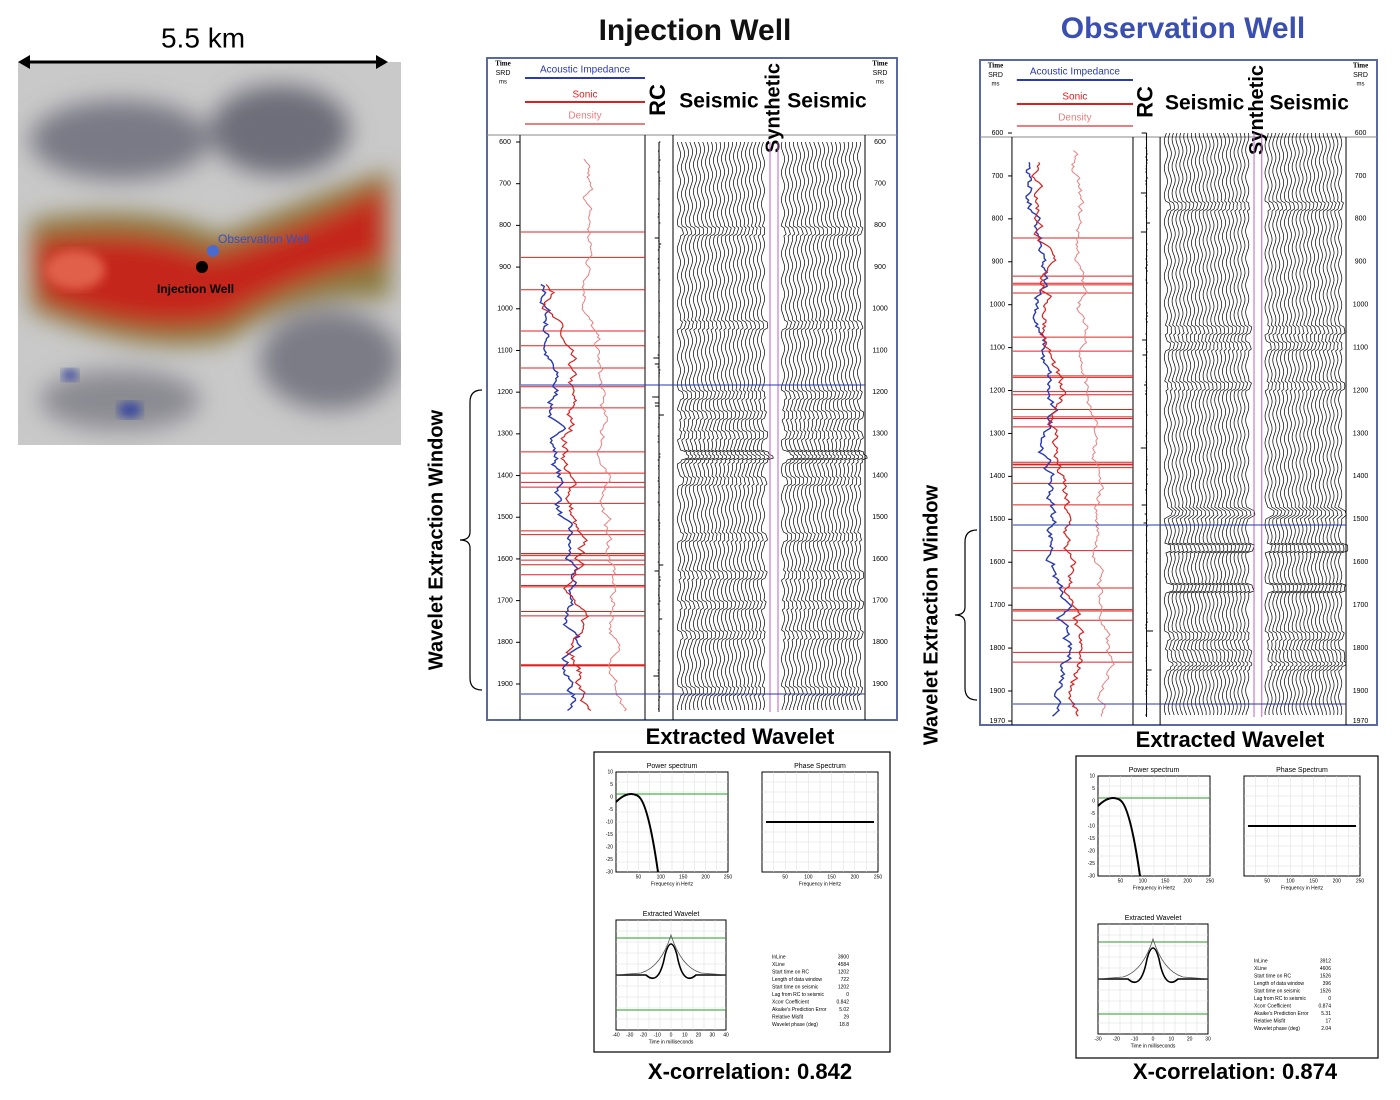 Image resolution: width=1400 pixels, height=1100 pixels. What do you see at coordinates (788, 1017) in the screenshot?
I see `stat-name: Relative Misfit` at bounding box center [788, 1017].